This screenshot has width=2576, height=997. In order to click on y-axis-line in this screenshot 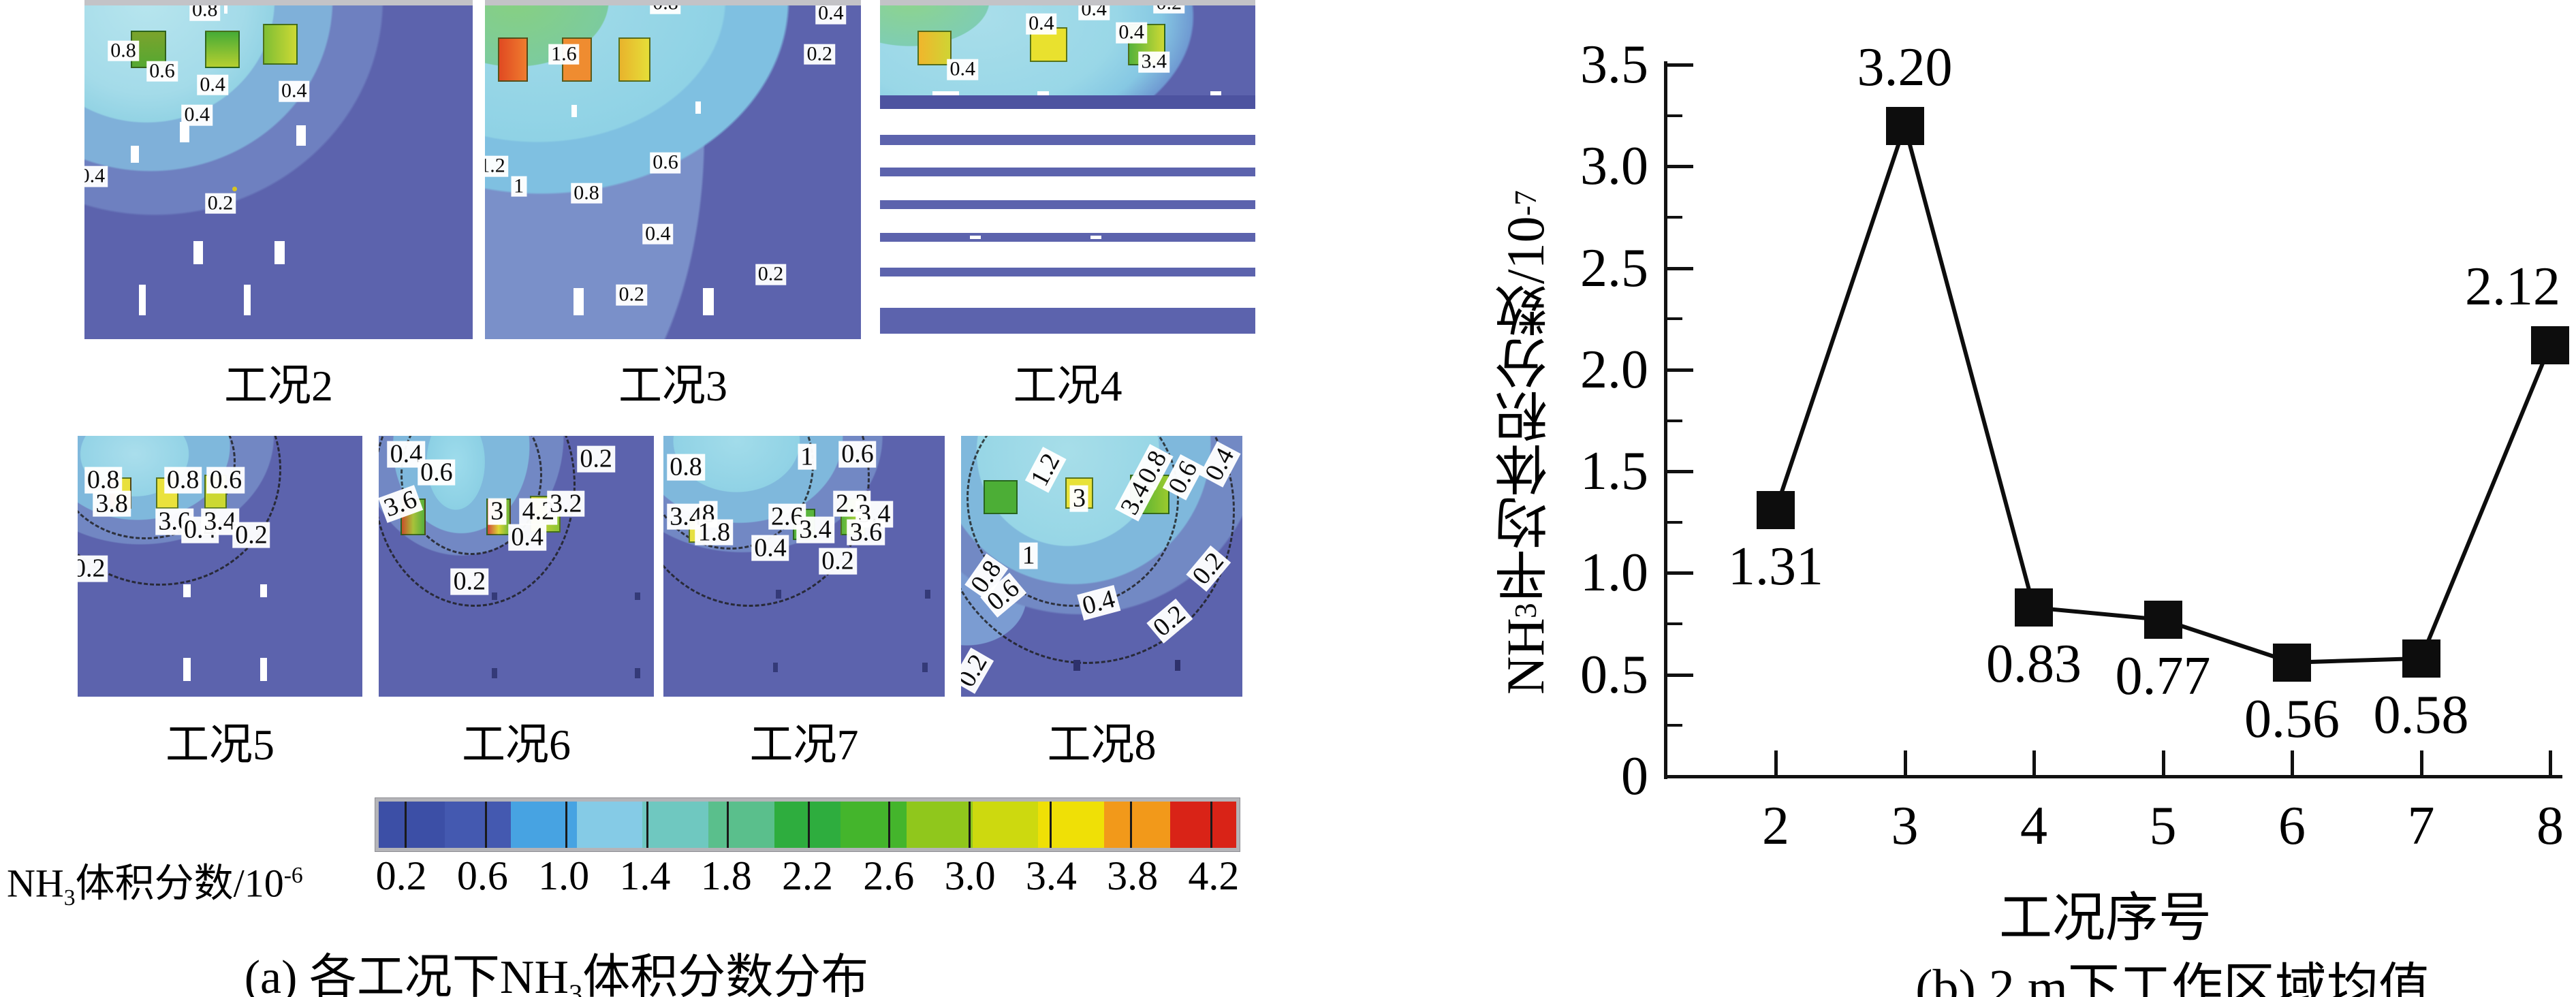, I will do `click(1665, 420)`.